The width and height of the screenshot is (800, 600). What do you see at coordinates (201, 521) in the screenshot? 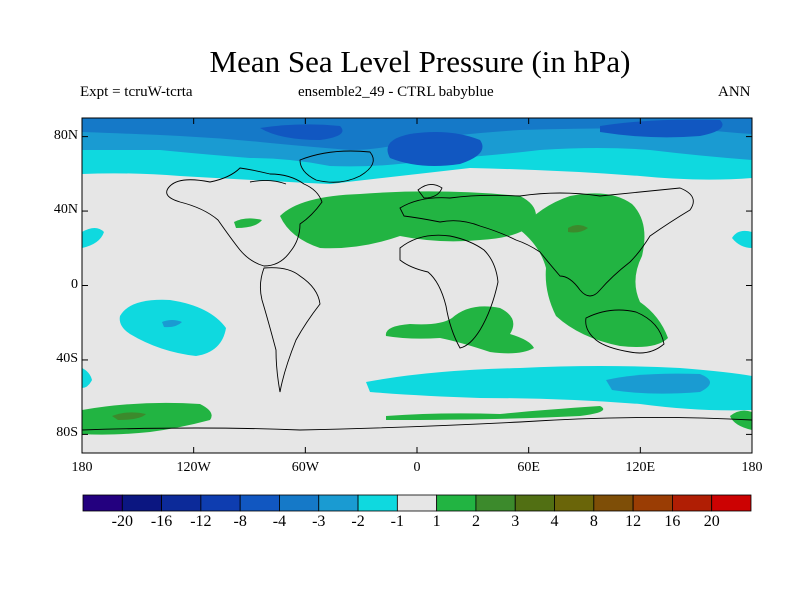
I see `colorbar-label: -12` at bounding box center [201, 521].